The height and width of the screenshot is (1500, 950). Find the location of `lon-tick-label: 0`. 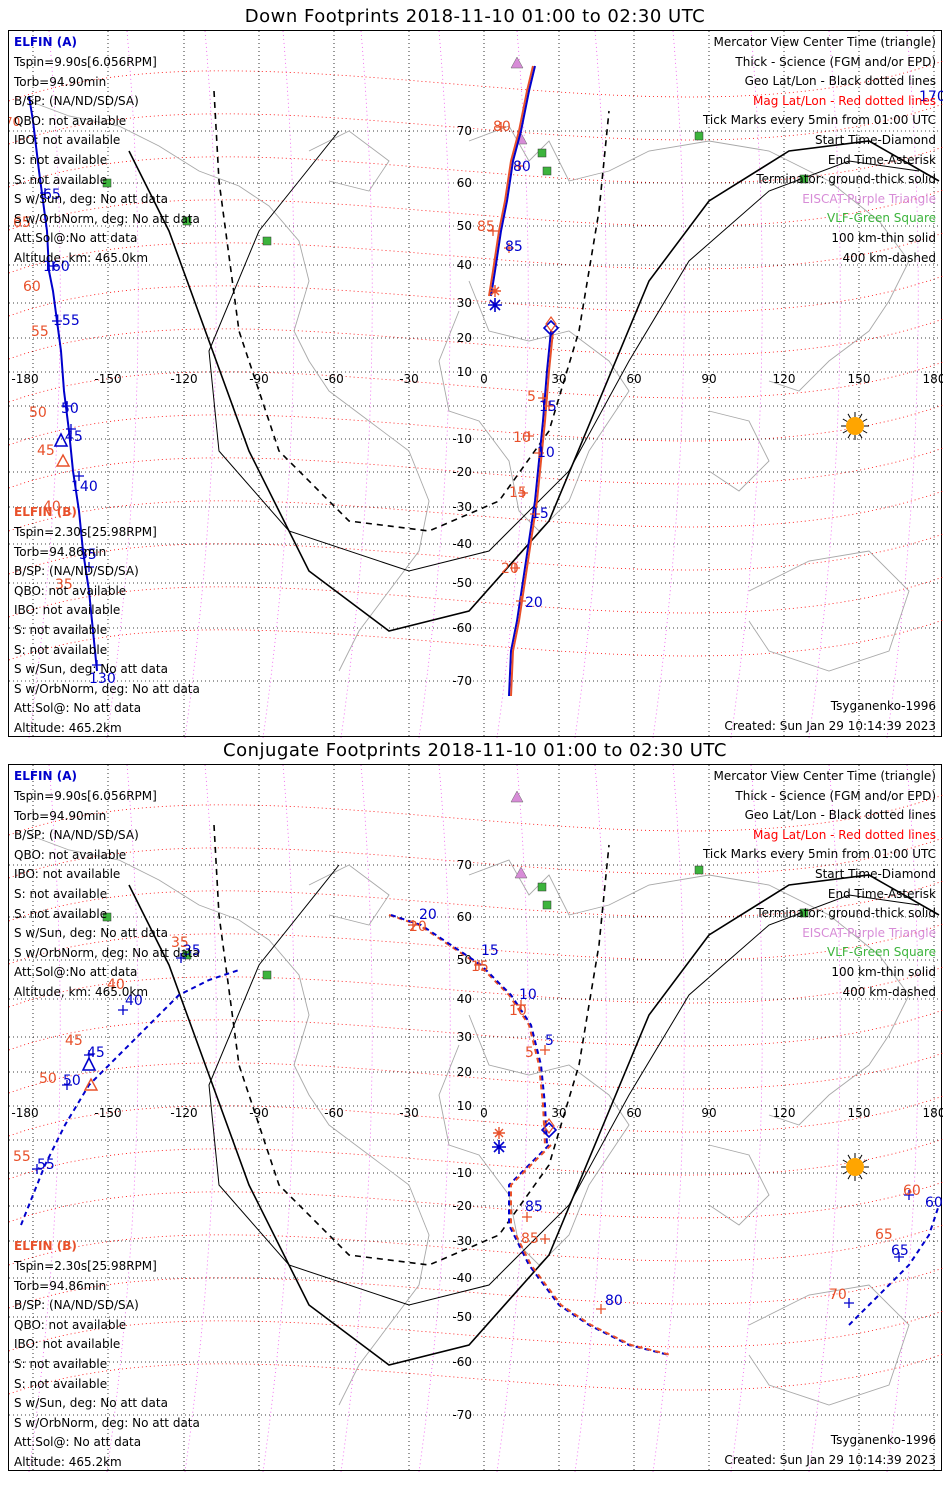

lon-tick-label: 0 is located at coordinates (484, 1113).